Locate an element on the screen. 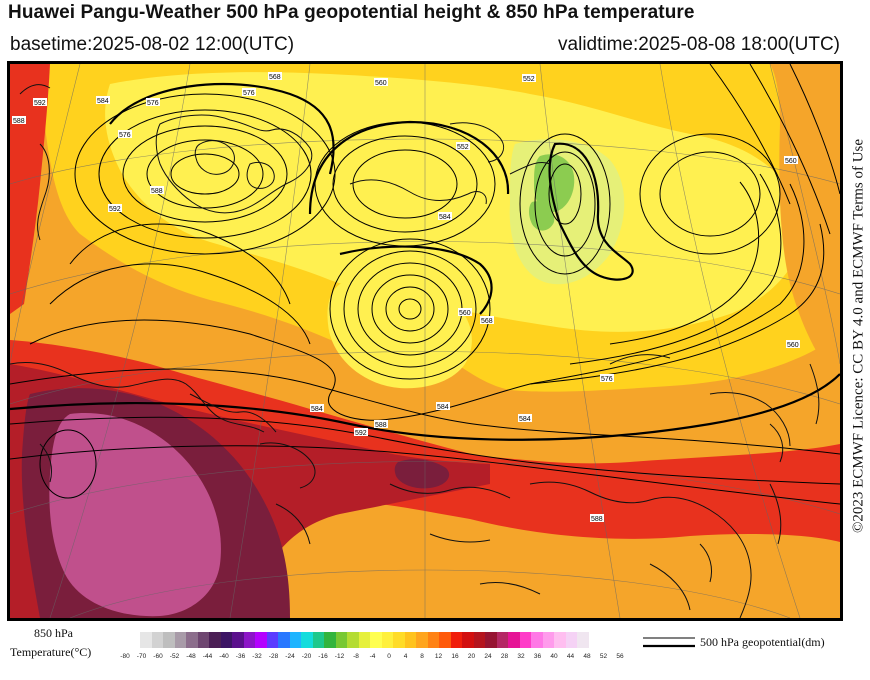 This screenshot has width=870, height=680. colorbar-tick-label: -4 is located at coordinates (372, 656).